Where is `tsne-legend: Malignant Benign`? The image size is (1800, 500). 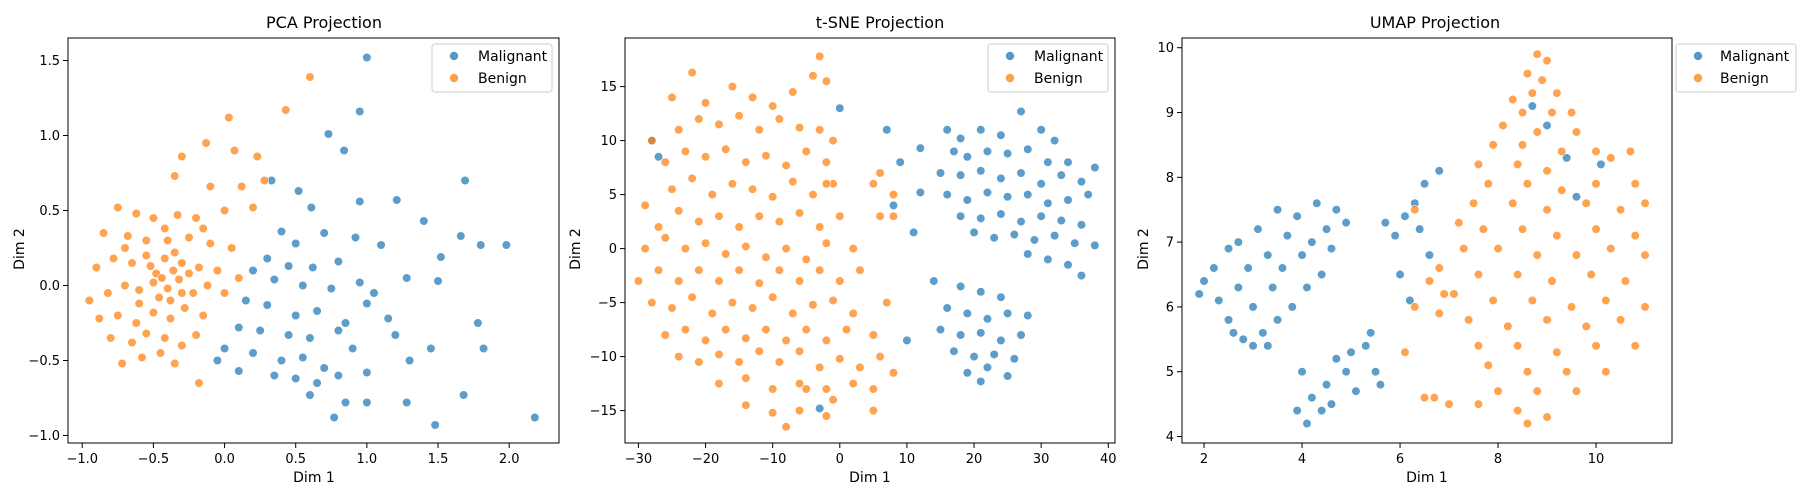
tsne-legend: Malignant Benign is located at coordinates (1048, 68).